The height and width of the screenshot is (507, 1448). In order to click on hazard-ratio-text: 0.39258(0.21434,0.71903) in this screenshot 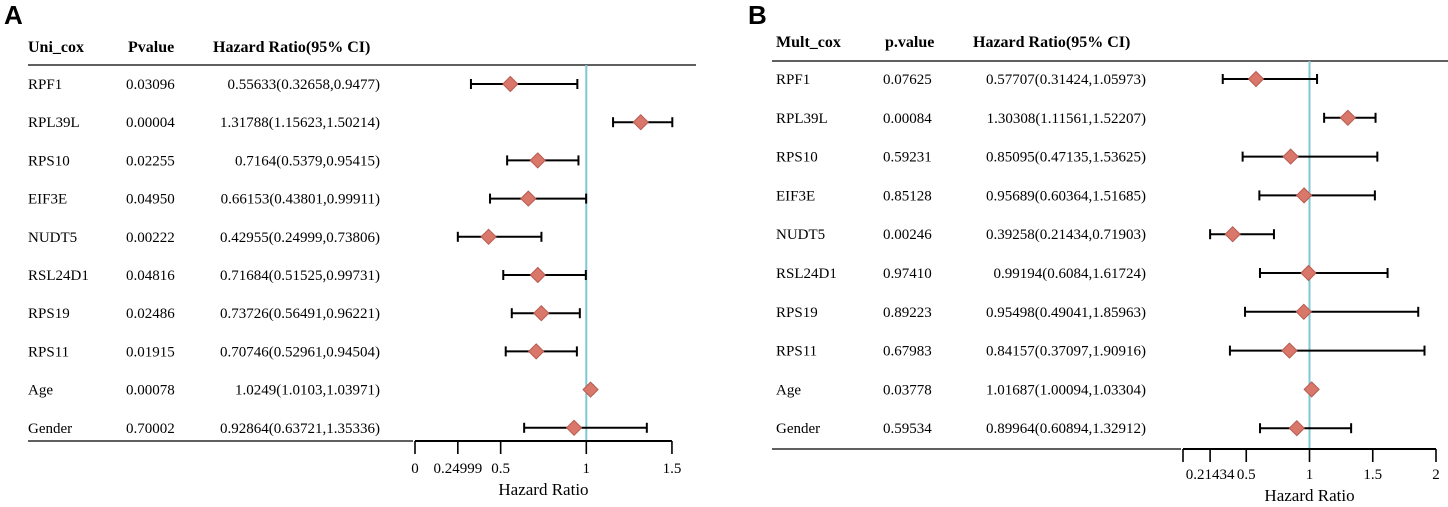, I will do `click(1066, 235)`.